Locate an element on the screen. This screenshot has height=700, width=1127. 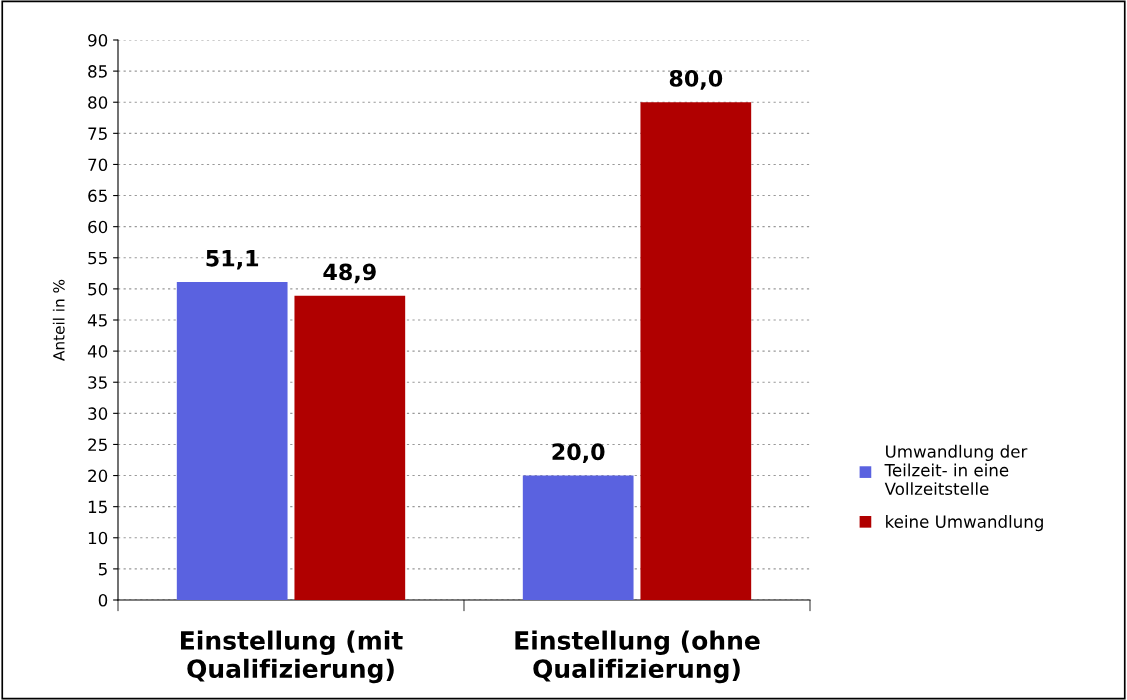
data-label: 51,1 is located at coordinates (232, 260).